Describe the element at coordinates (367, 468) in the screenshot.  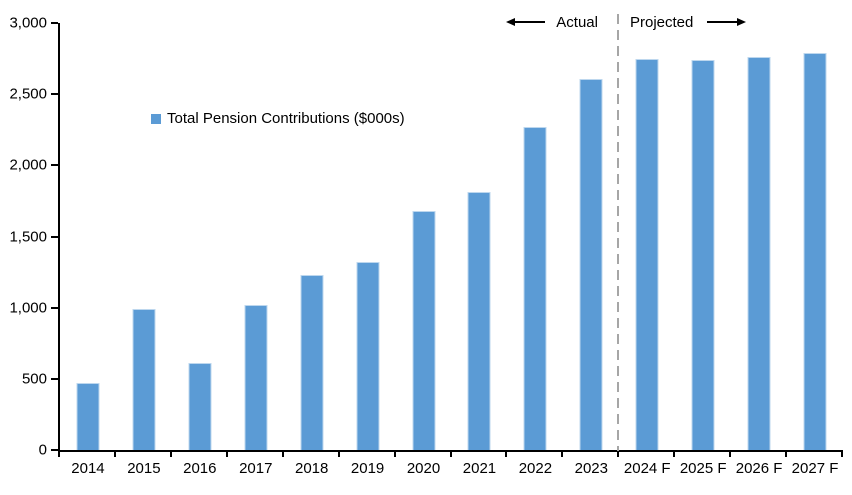
I see `x-axis-tick-label: 2019` at that location.